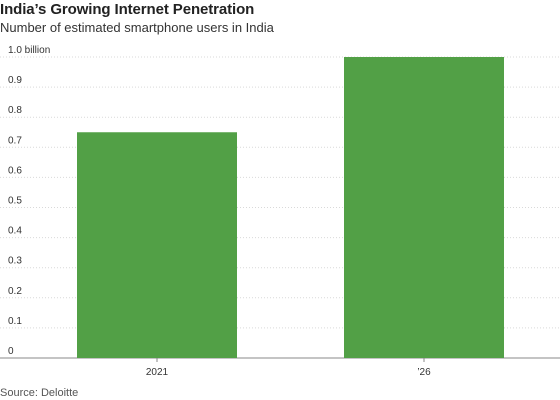  I want to click on y-tick-label: 0, so click(11, 351).